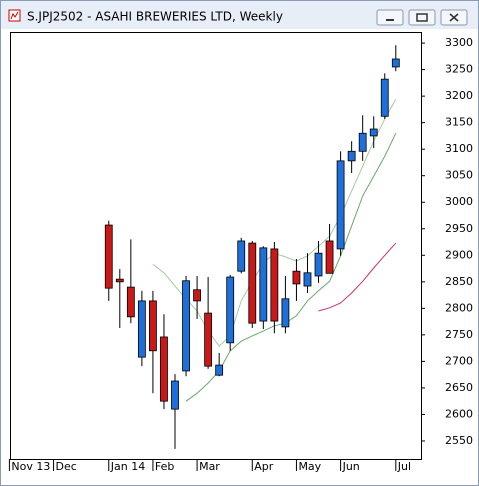 The height and width of the screenshot is (486, 479). Describe the element at coordinates (459, 148) in the screenshot. I see `y-tick-label: 3100` at that location.